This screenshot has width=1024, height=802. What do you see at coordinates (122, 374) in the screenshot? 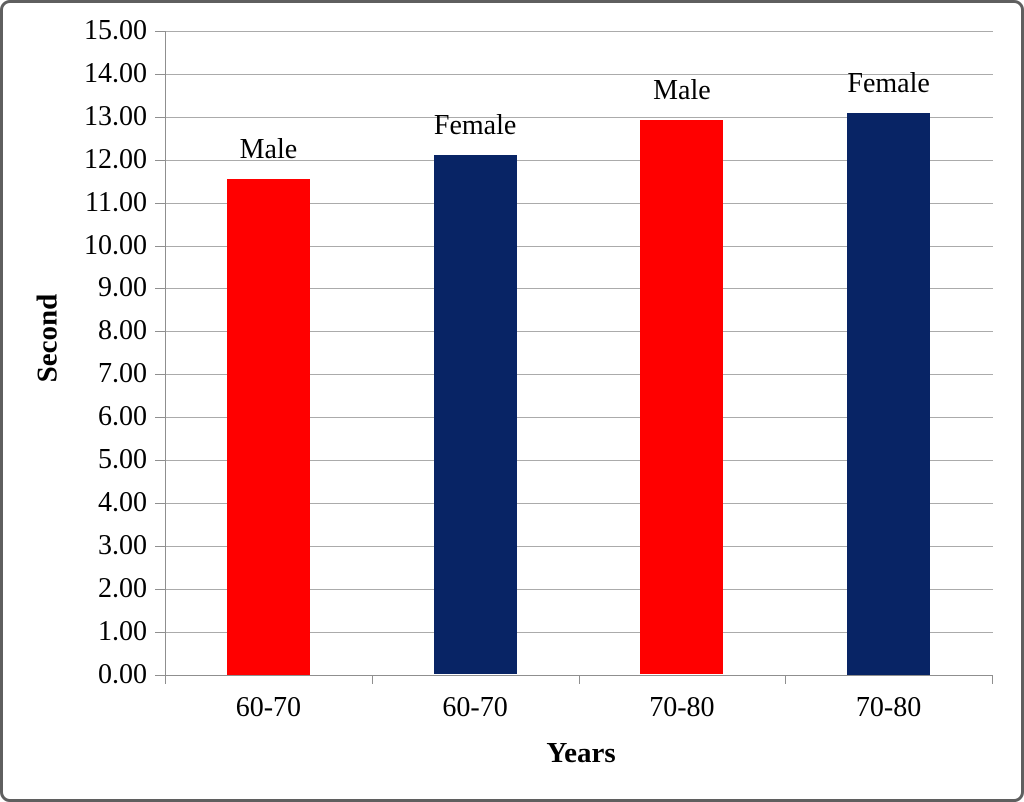
I see `y-tick-label: 7.00` at bounding box center [122, 374].